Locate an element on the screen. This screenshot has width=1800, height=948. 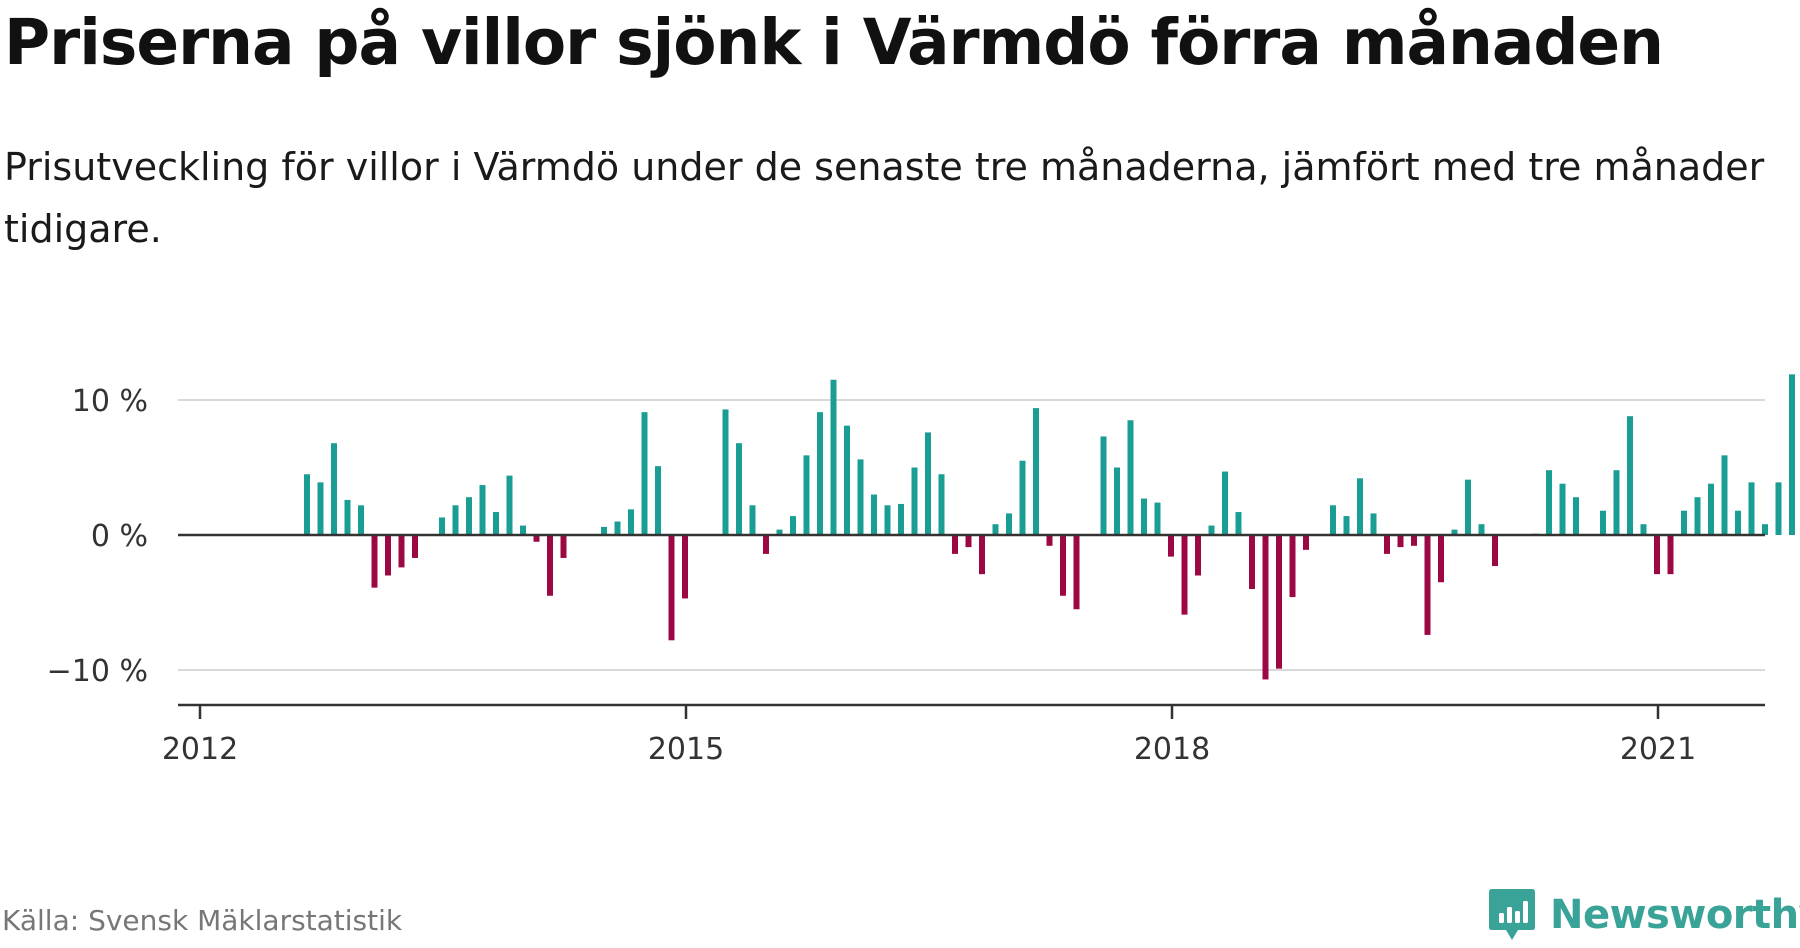
y-axis-ticks: 10 % 0 % −10 % is located at coordinates (97, 536).